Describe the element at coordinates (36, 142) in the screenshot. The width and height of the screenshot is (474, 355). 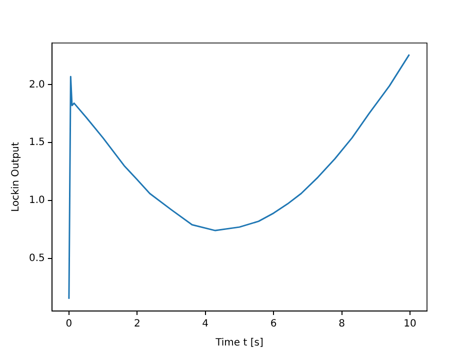
I see `y-tick-label: 1.5` at that location.